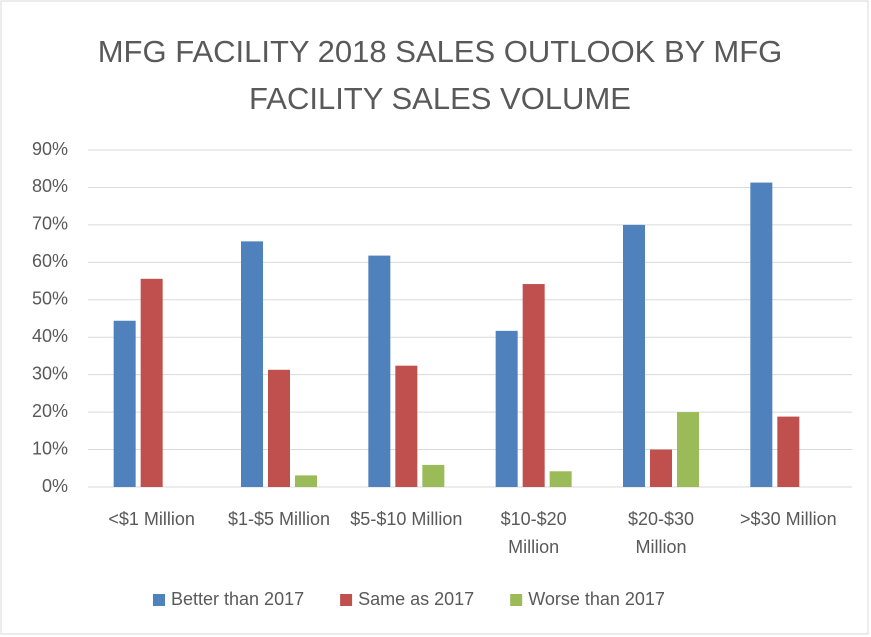 The width and height of the screenshot is (871, 637). I want to click on y-tick-label: 30%, so click(50, 373).